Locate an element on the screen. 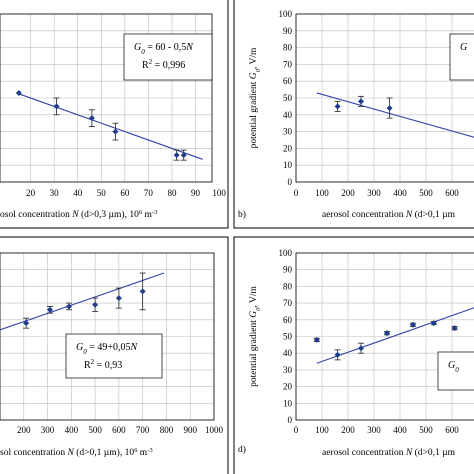  r-squared-text: R2 = 0,996 is located at coordinates (163, 64).